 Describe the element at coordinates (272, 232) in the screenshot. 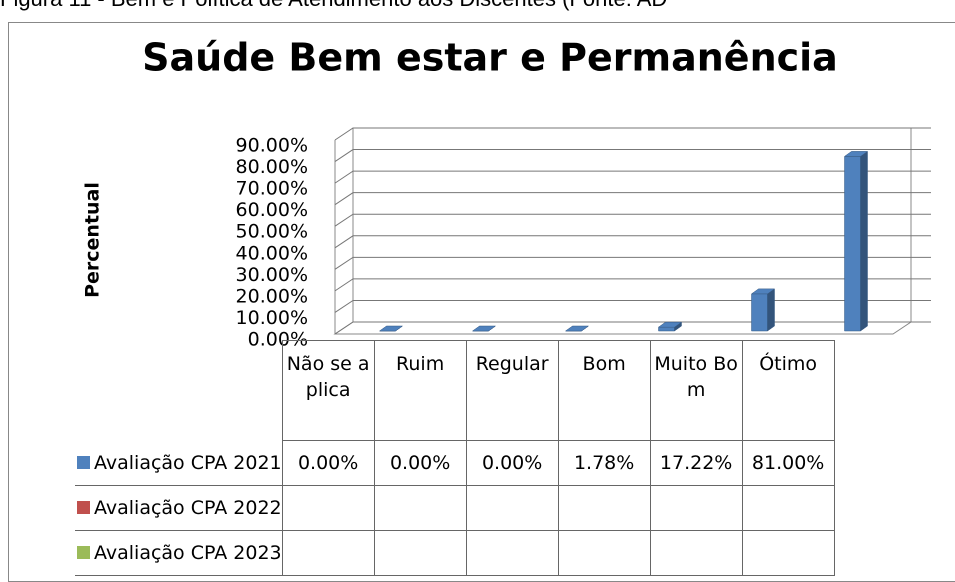

I see `y-tick-label: 50.00%` at that location.